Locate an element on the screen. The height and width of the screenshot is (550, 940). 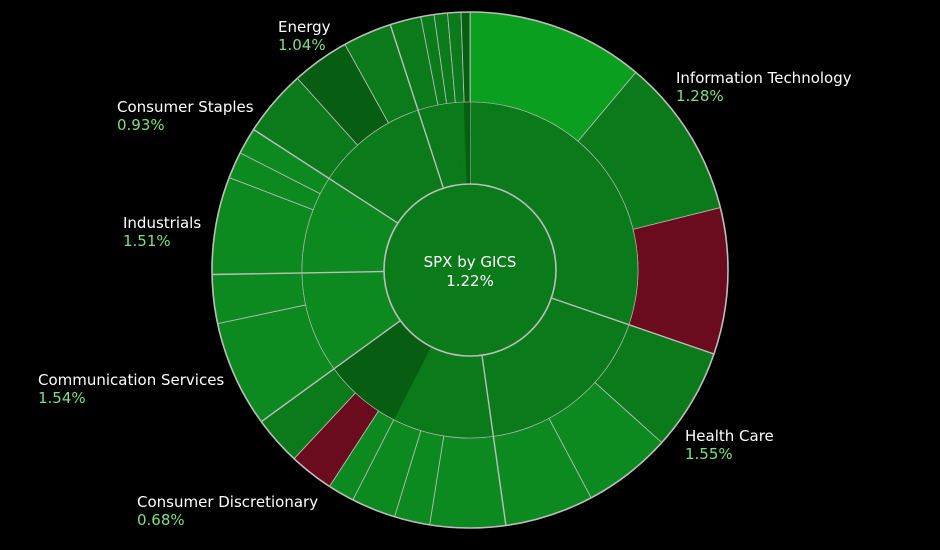
sector-label-industrials: Industrials 1.51% is located at coordinates (162, 232).